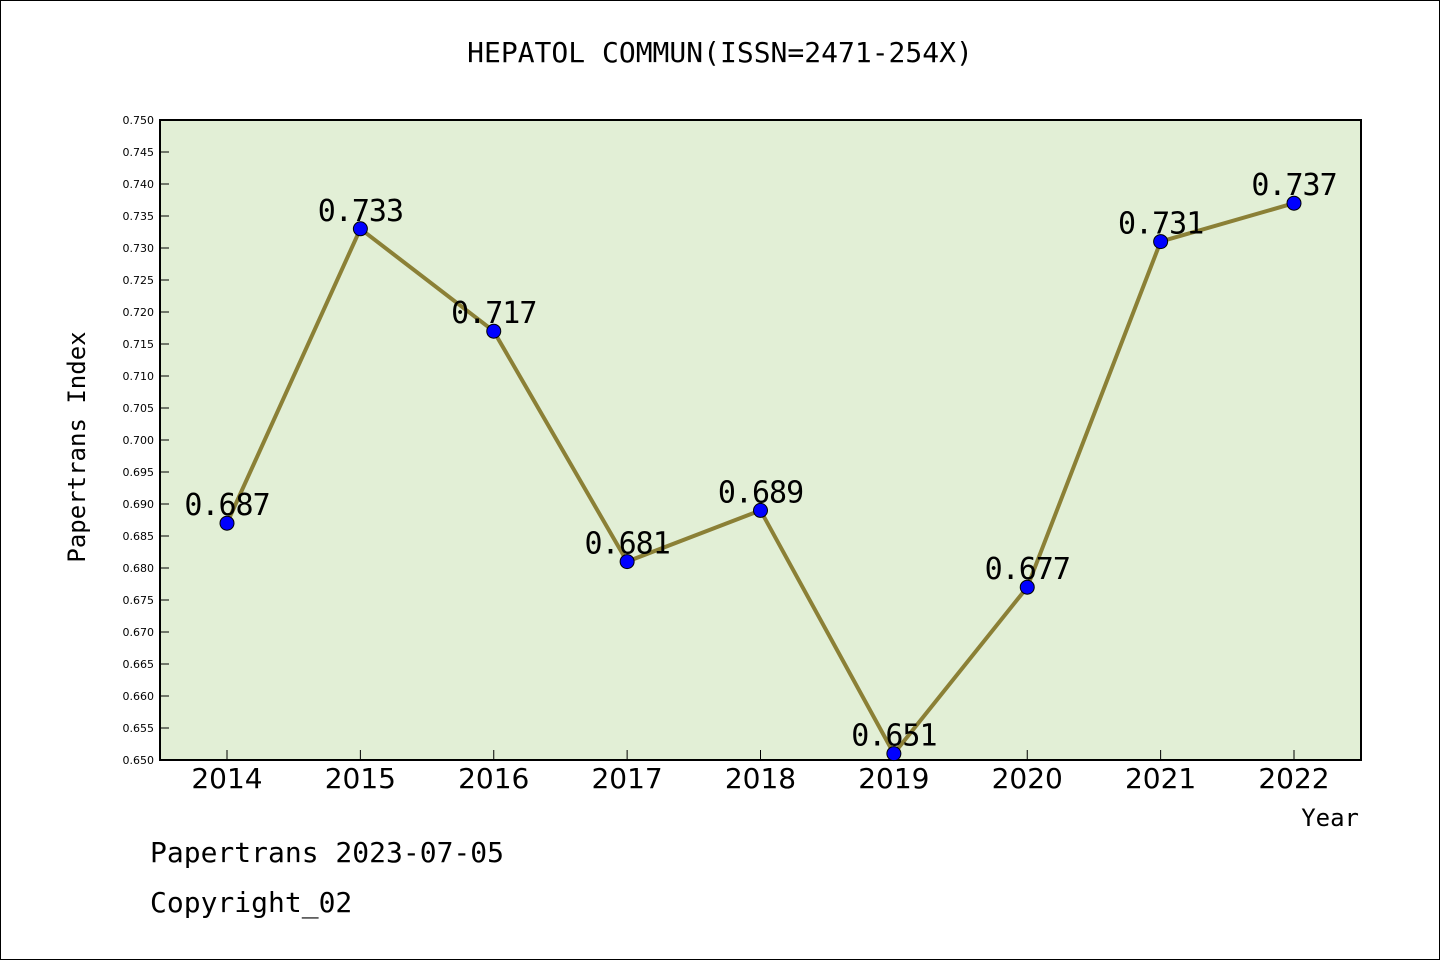 The image size is (1440, 960). What do you see at coordinates (626, 778) in the screenshot?
I see `x-tick-label: 2017` at bounding box center [626, 778].